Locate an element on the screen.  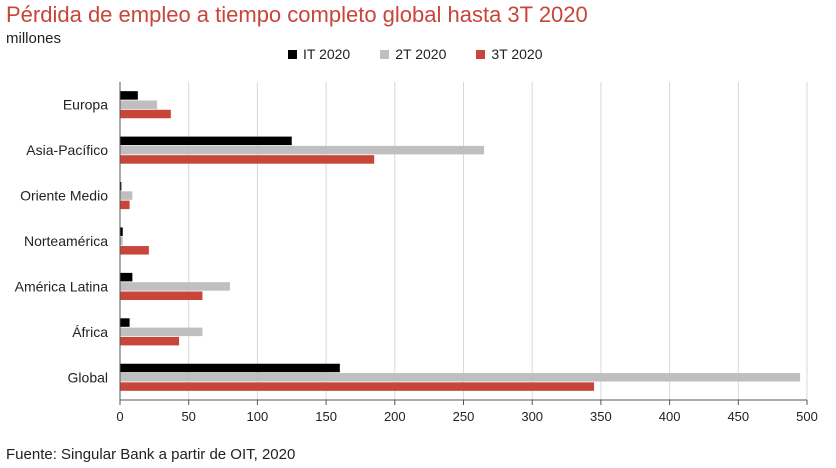
x-tick-label-10: 500 is located at coordinates (807, 416).